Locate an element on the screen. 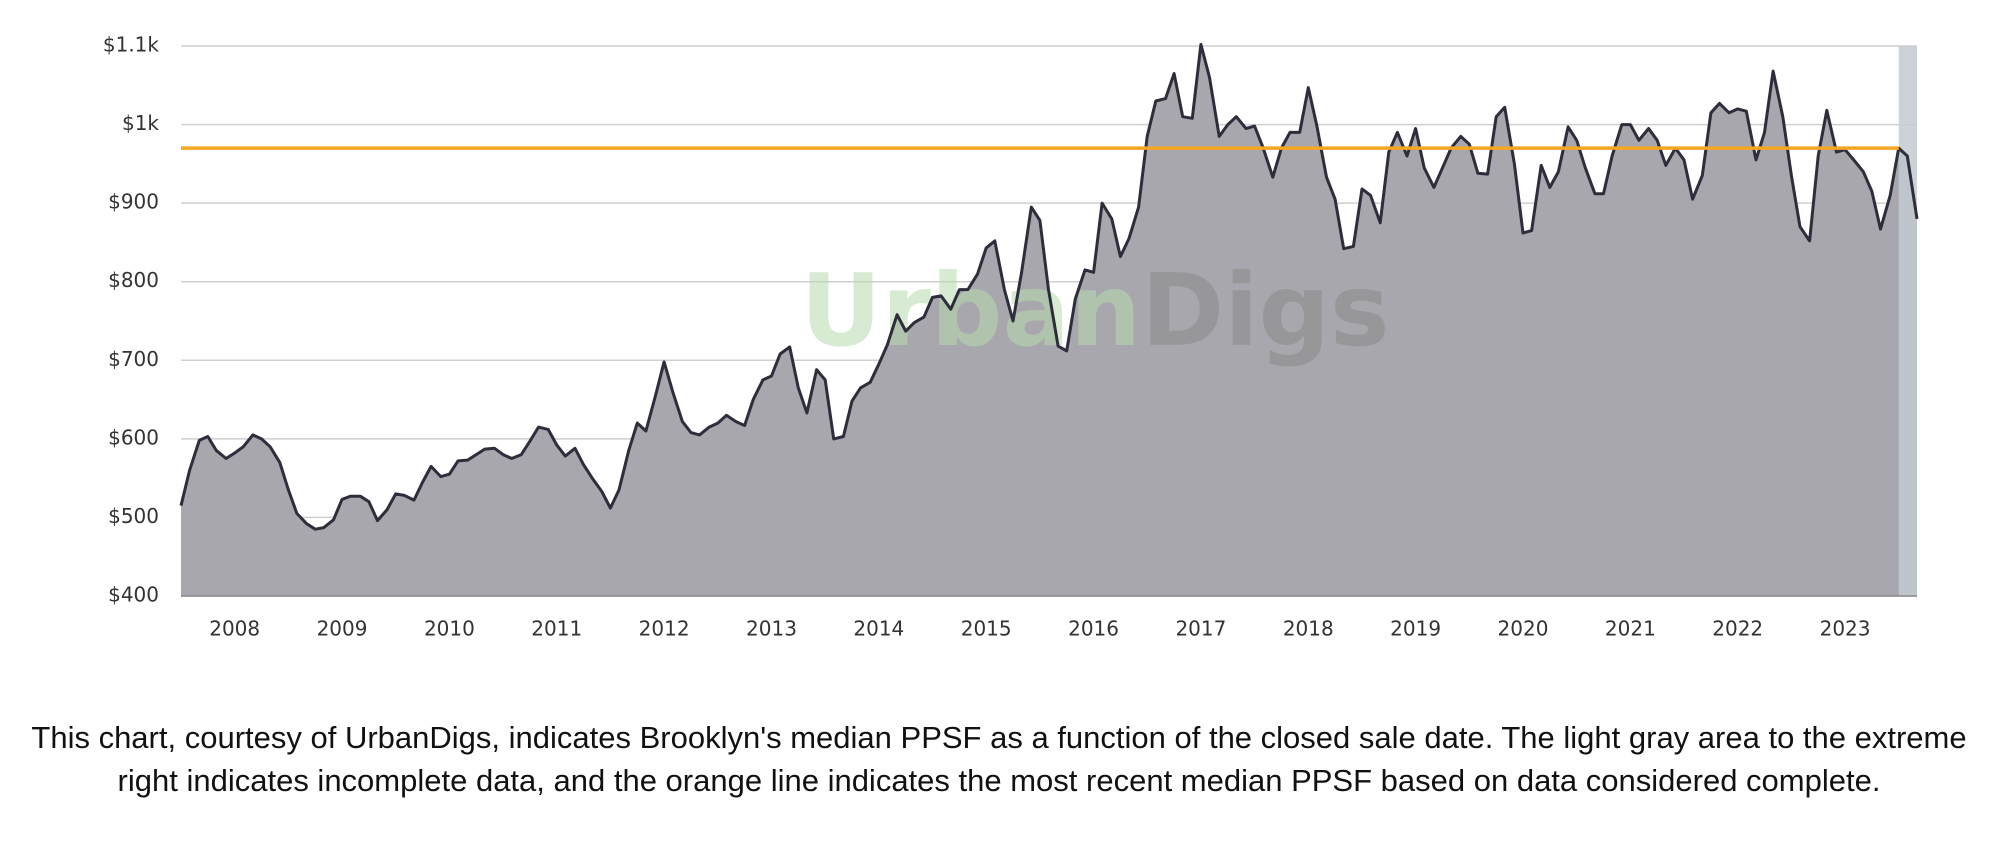 The width and height of the screenshot is (1998, 845). x-tick-label: 2017 is located at coordinates (1200, 629).